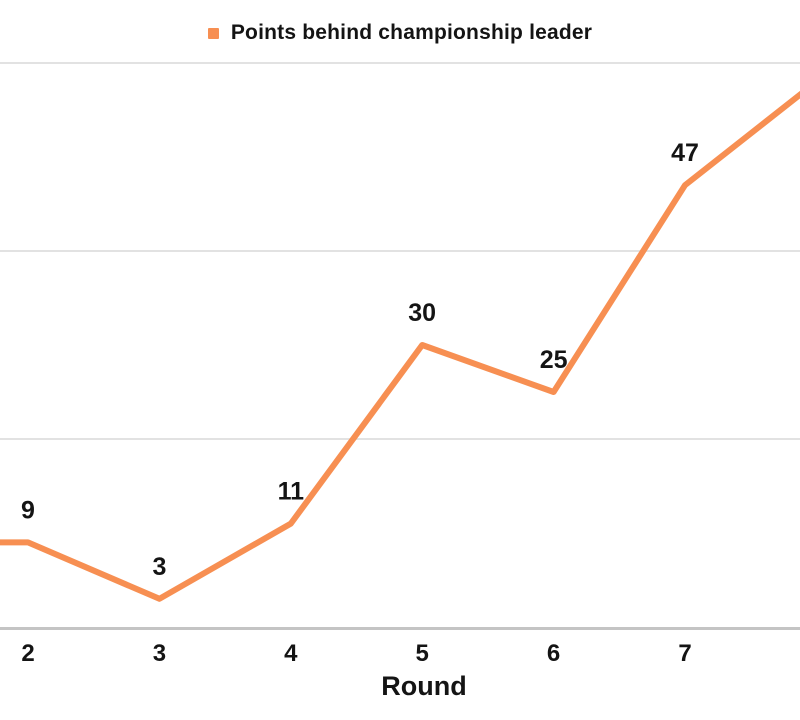 The height and width of the screenshot is (720, 800). What do you see at coordinates (554, 360) in the screenshot?
I see `data-label: 25` at bounding box center [554, 360].